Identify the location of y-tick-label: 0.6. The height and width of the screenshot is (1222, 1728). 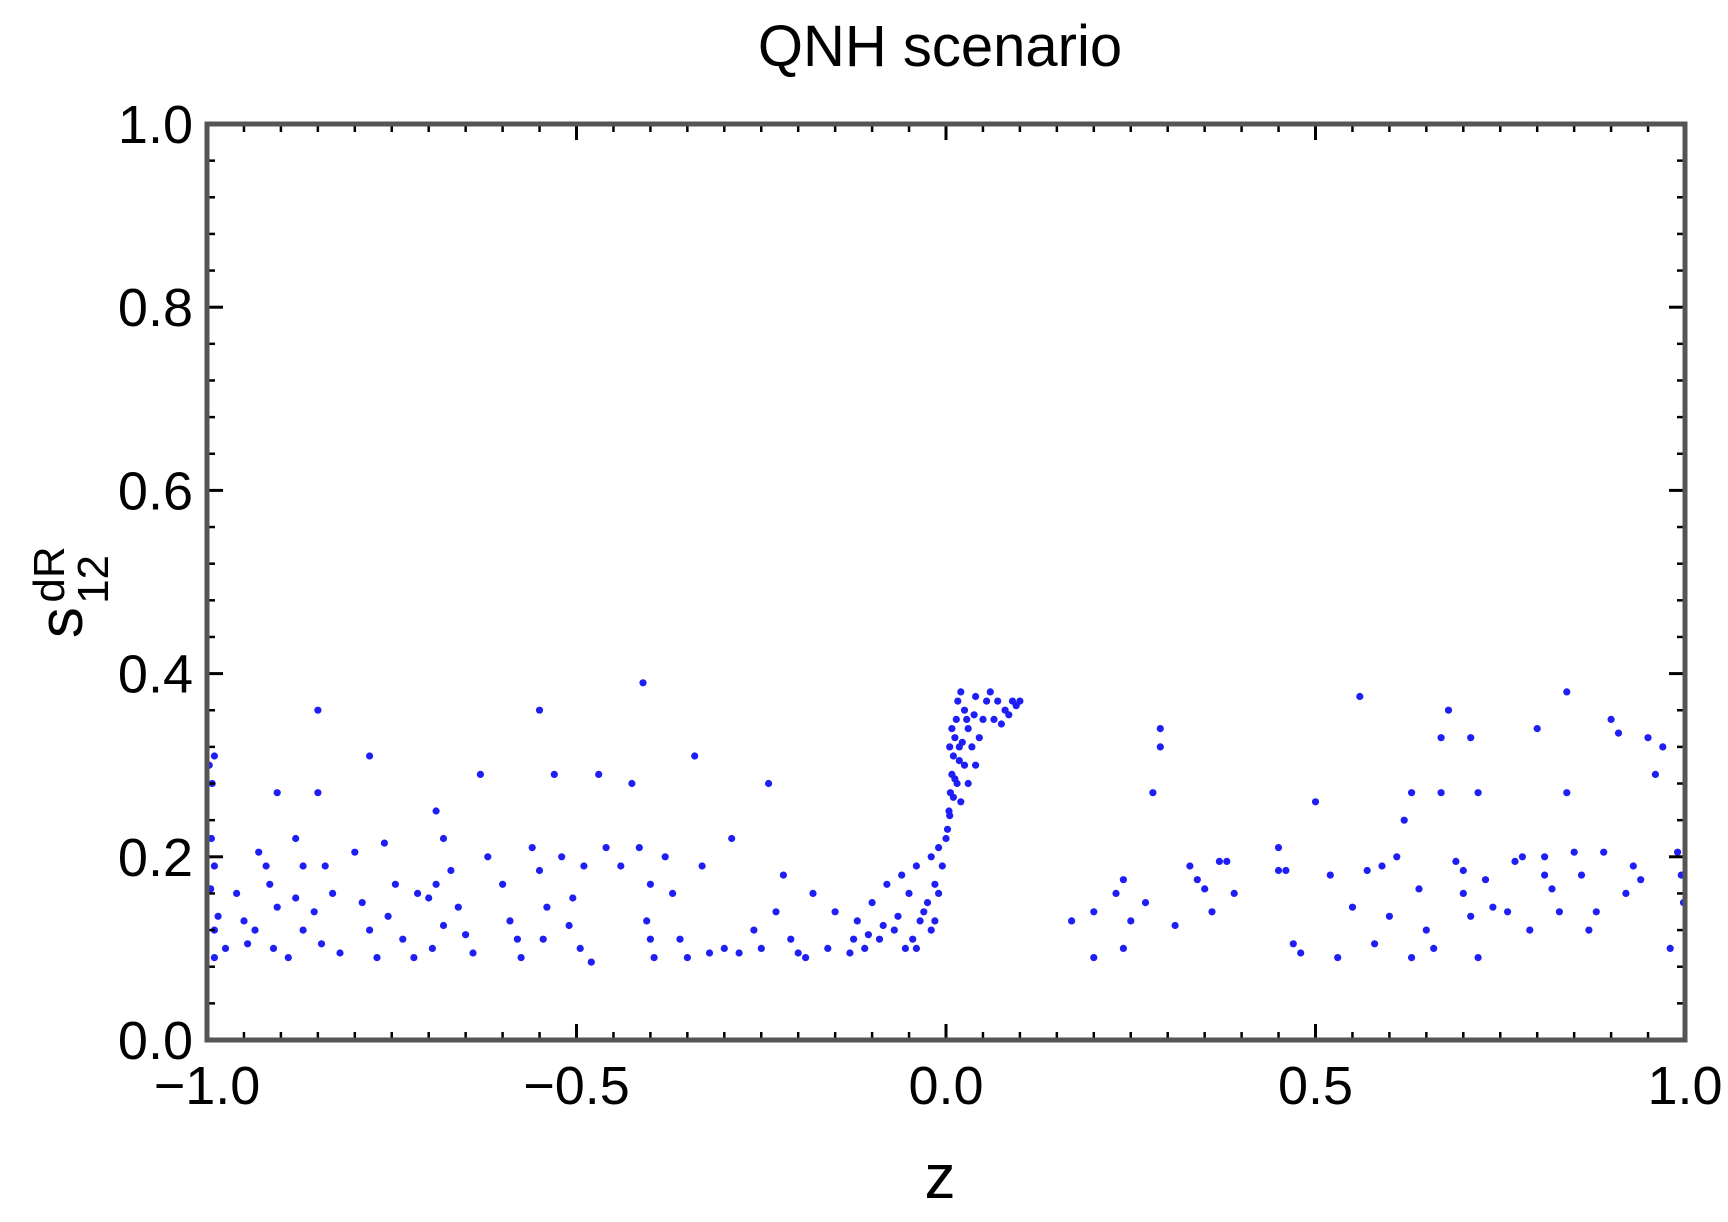
(155, 491).